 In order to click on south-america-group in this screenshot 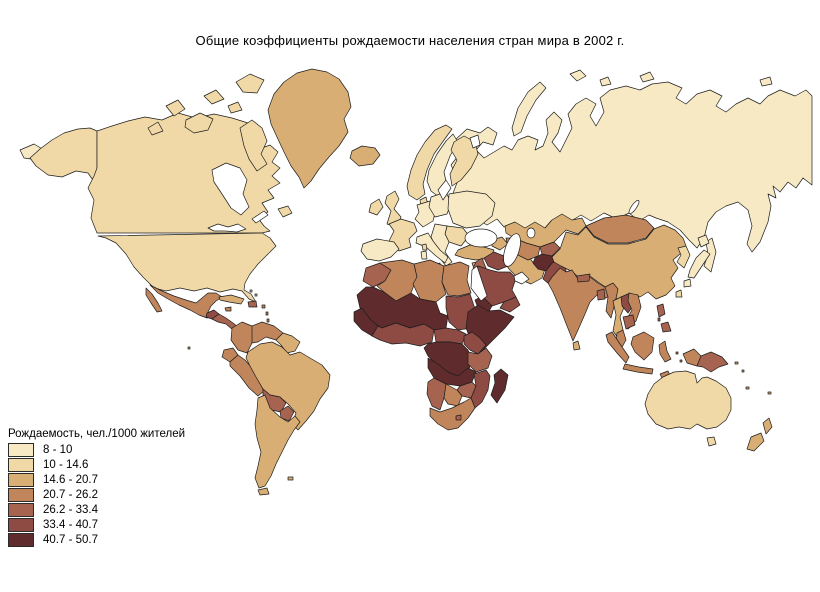, I will do `click(259, 408)`.